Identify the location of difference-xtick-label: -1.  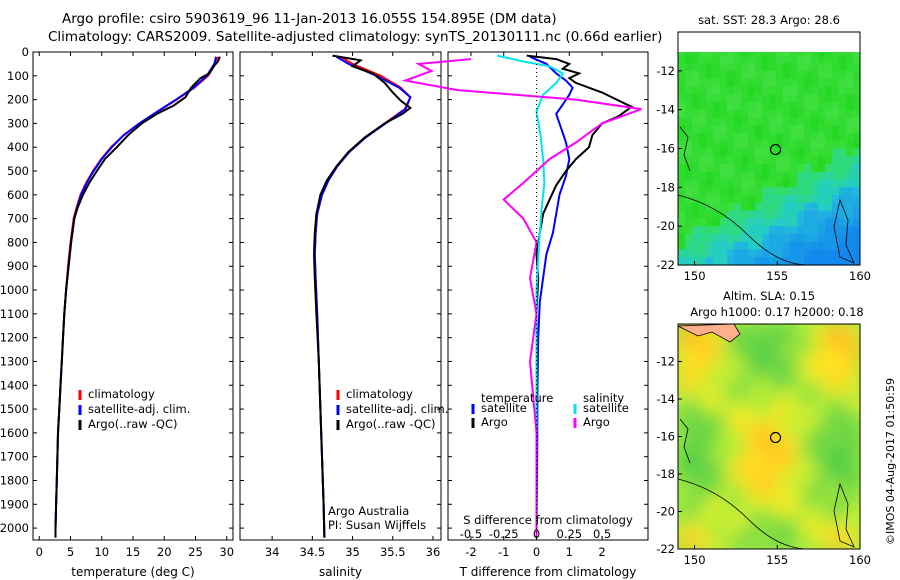
(503, 552).